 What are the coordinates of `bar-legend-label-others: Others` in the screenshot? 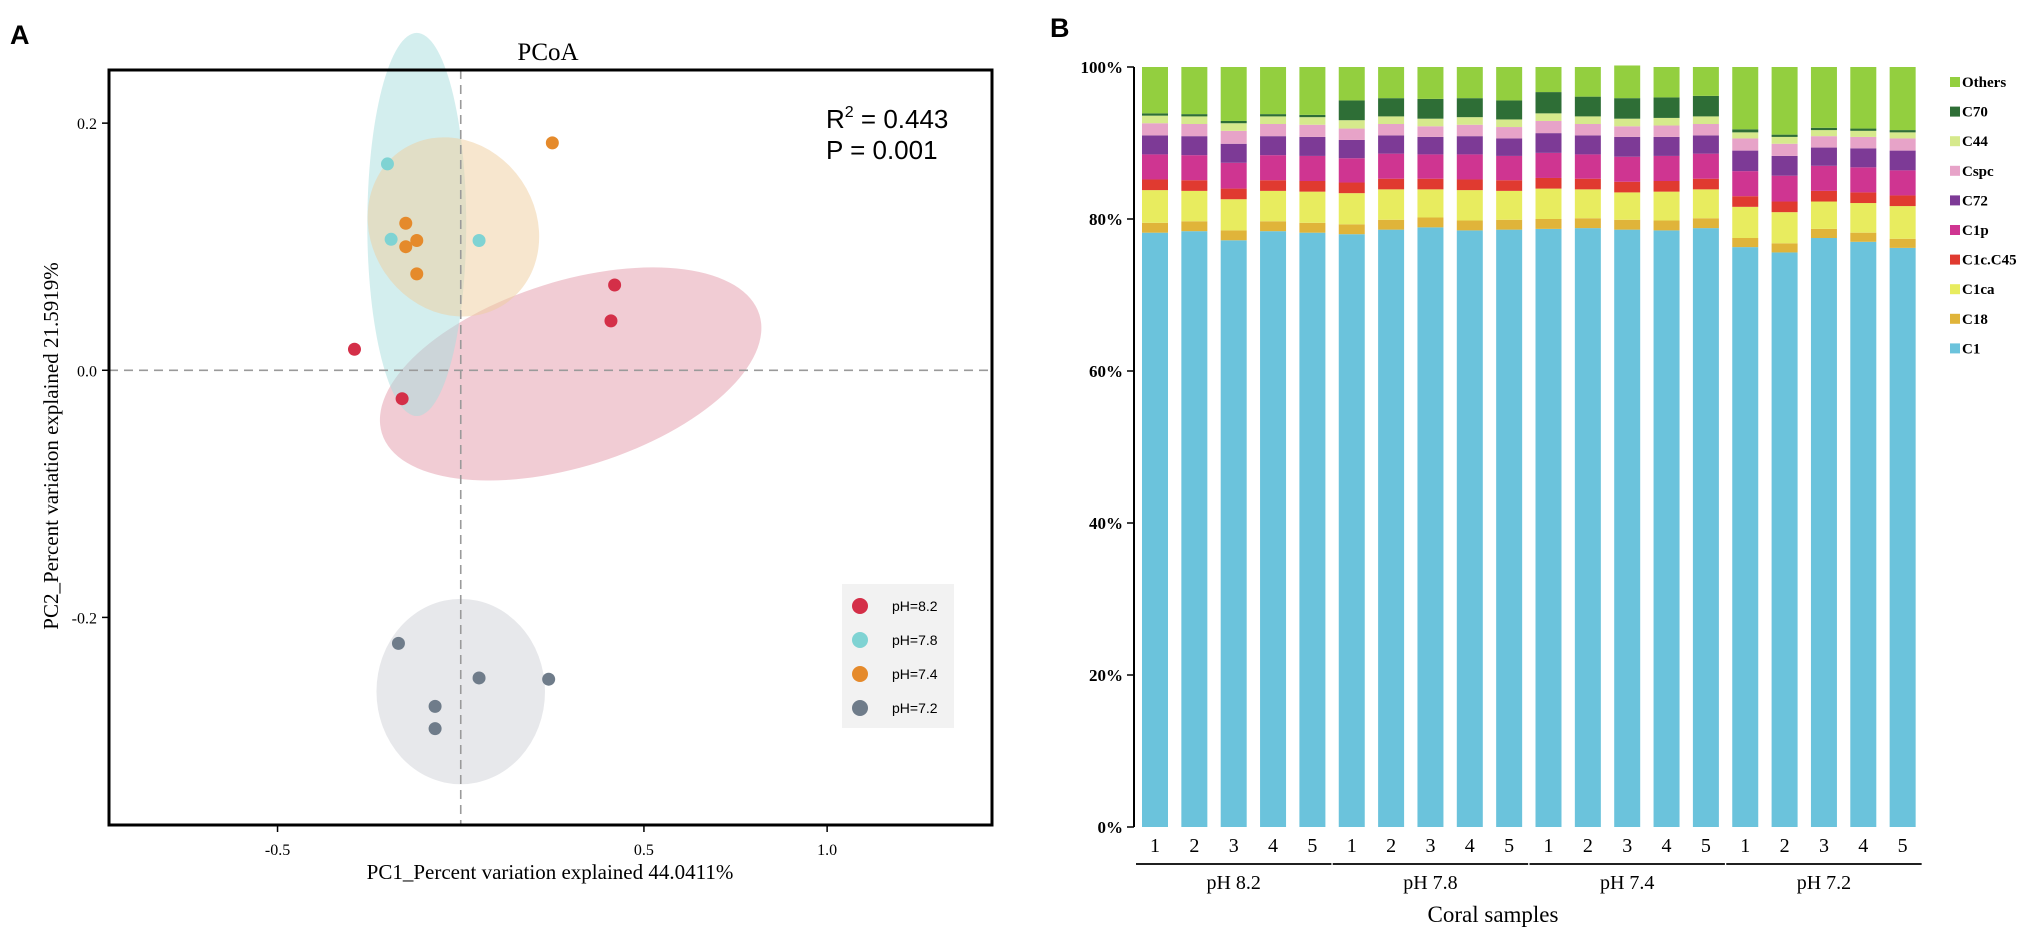 It's located at (1984, 83).